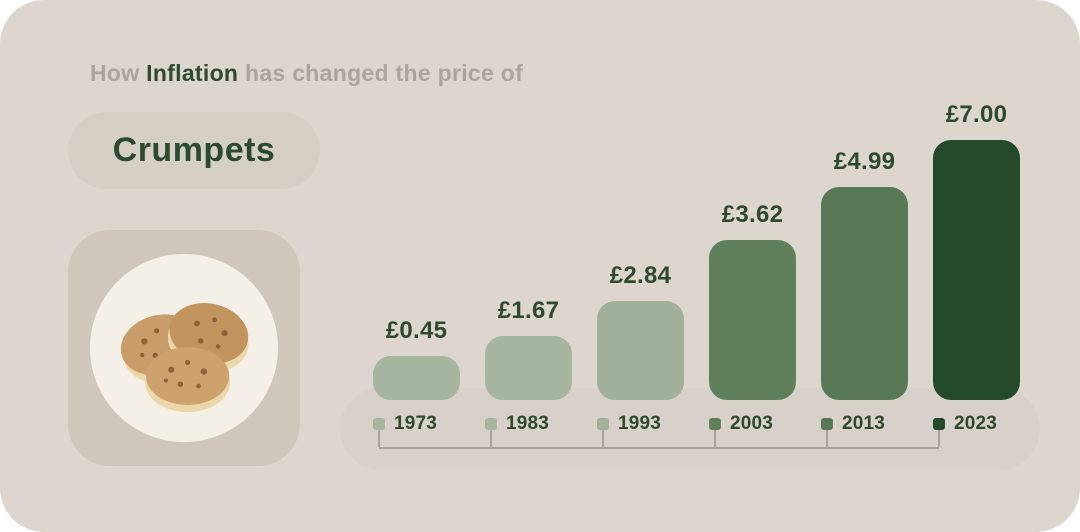 This screenshot has height=532, width=1080. I want to click on year-item: 2013, so click(877, 430).